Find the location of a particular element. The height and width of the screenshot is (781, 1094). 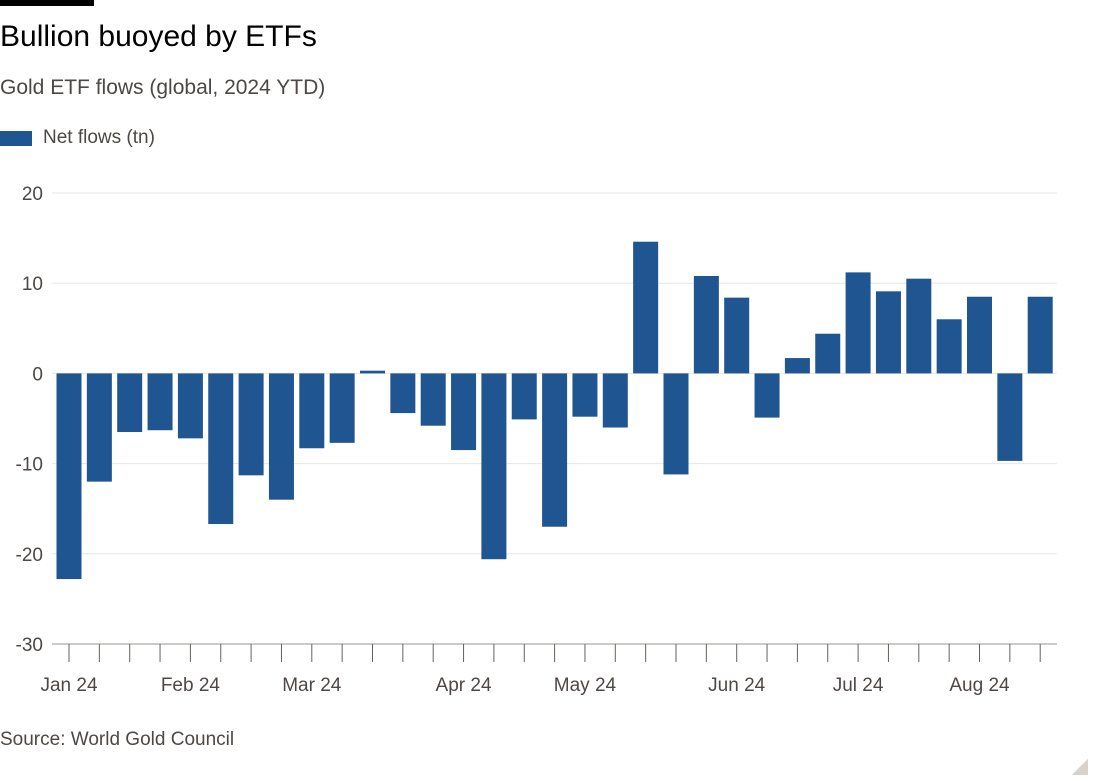

y-tick-label: 10 is located at coordinates (32, 284).